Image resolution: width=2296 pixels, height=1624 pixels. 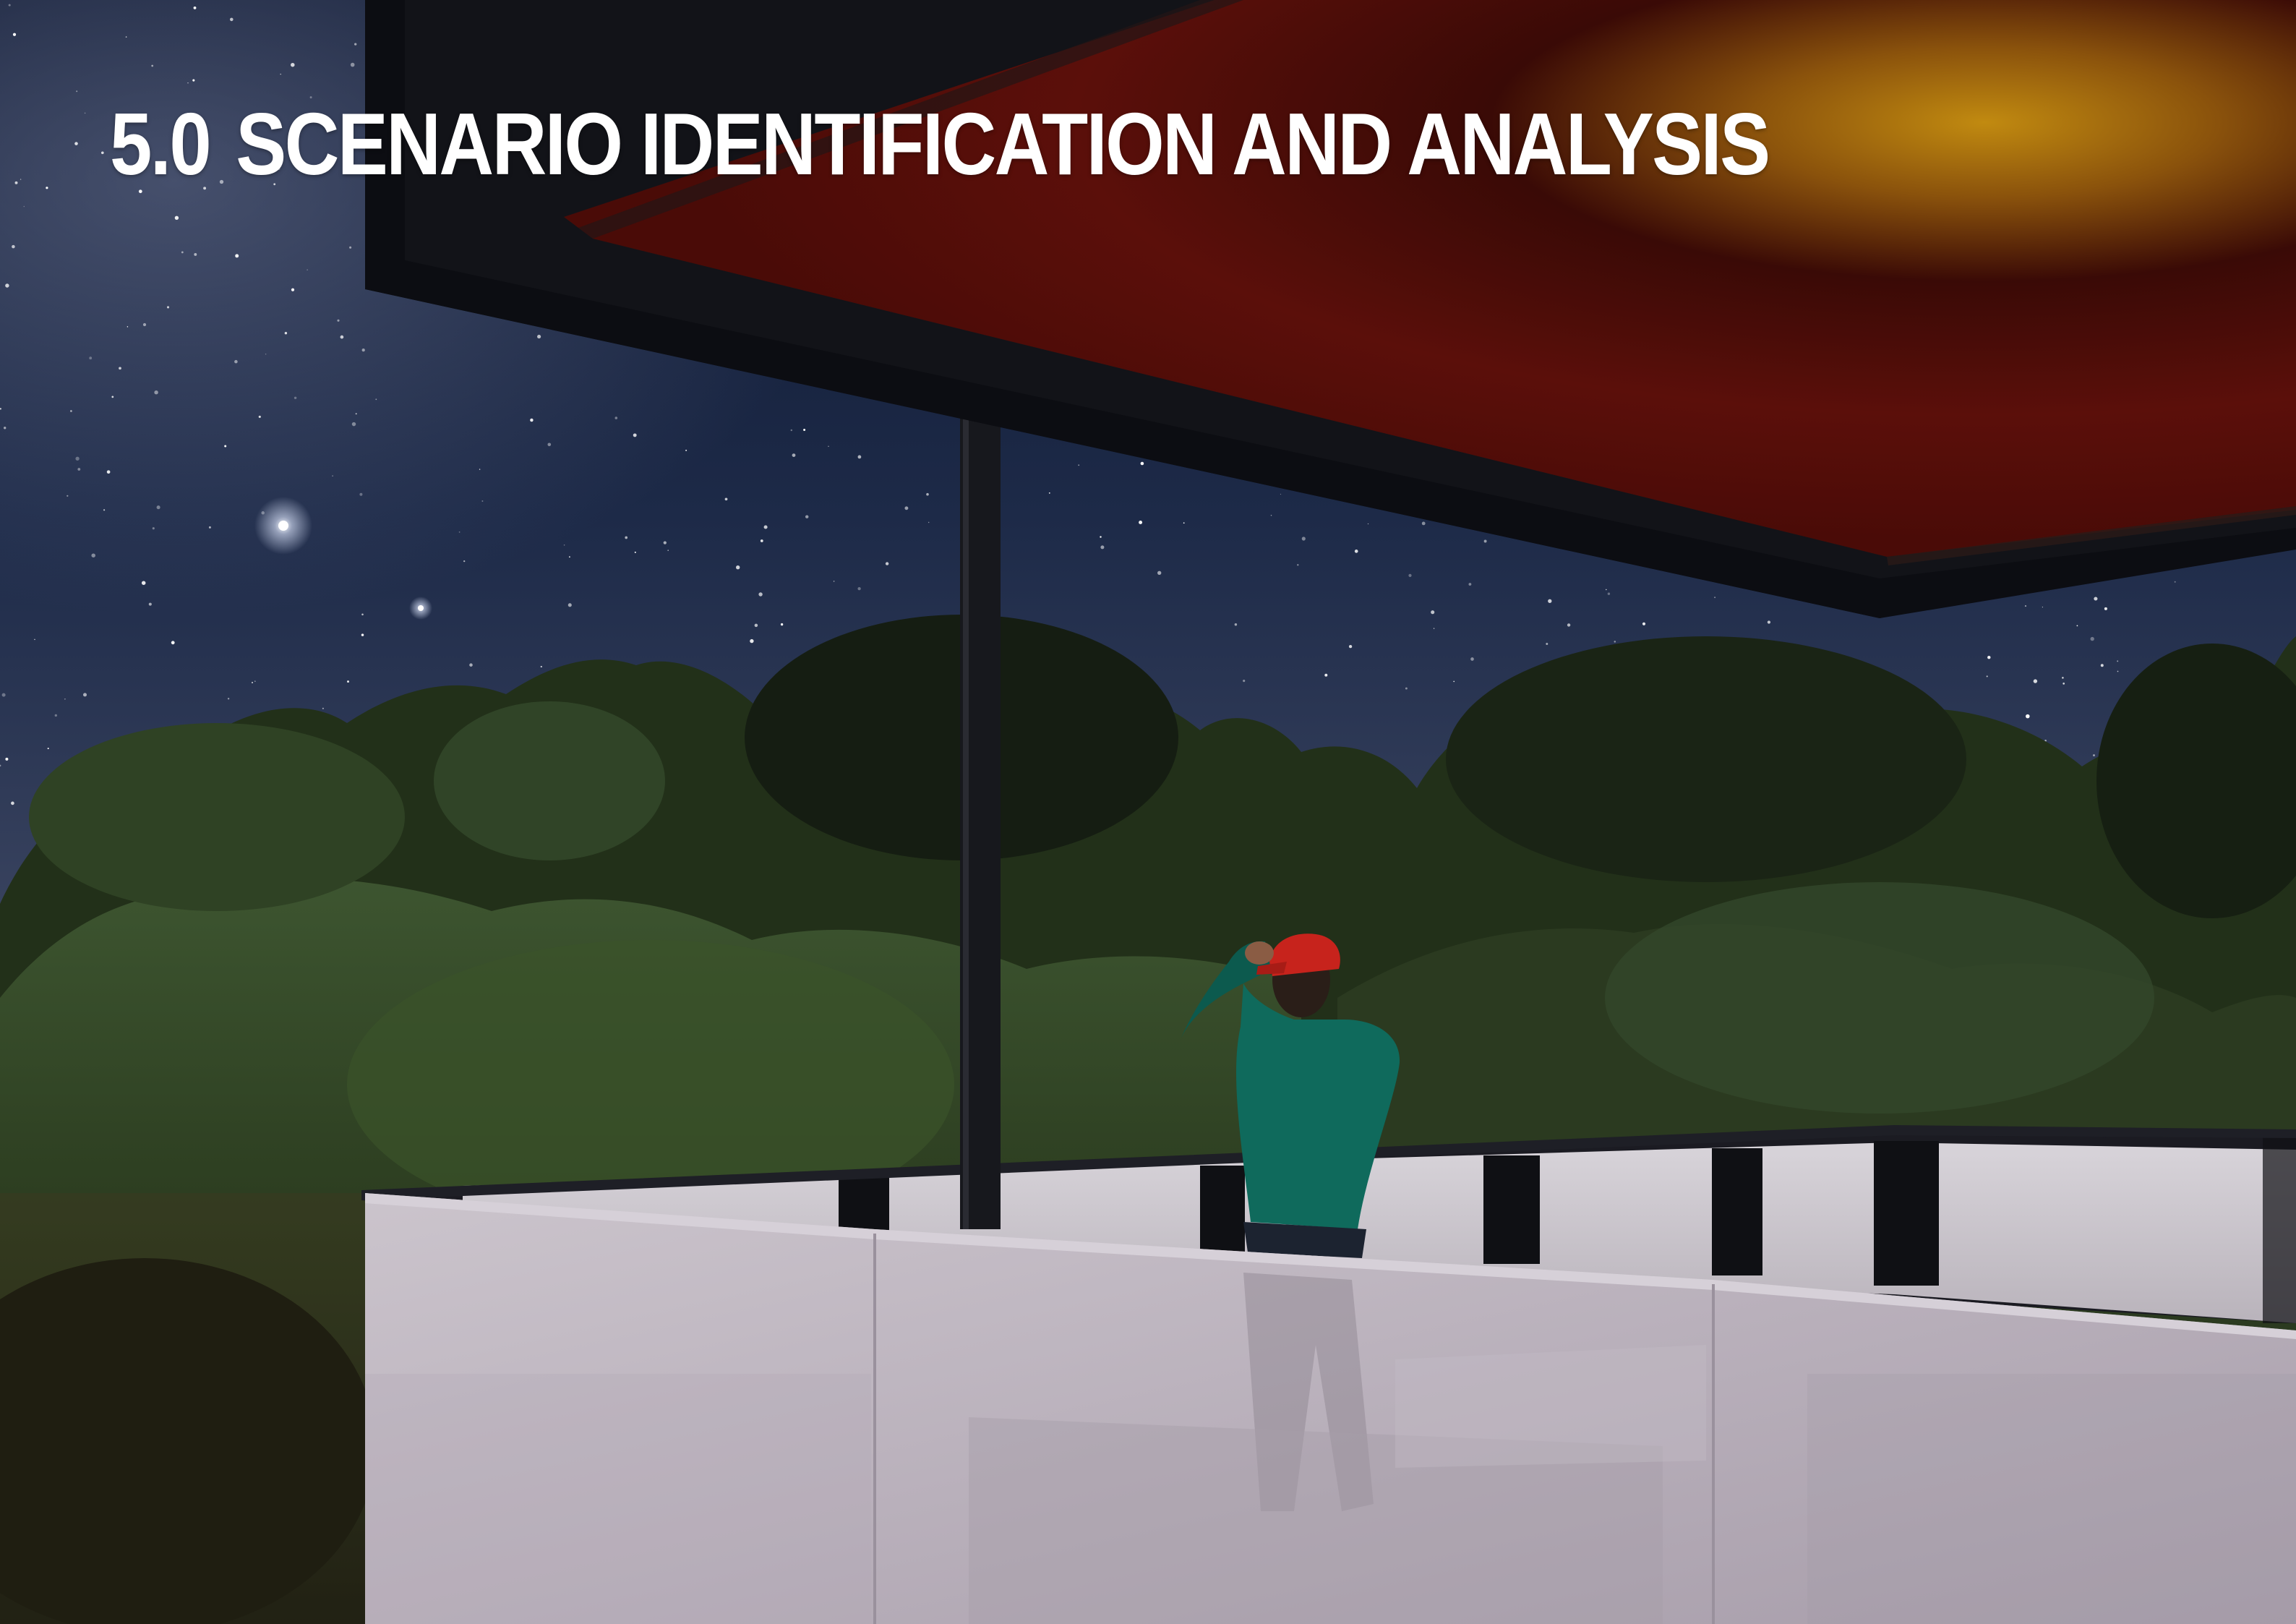 What do you see at coordinates (1290, 1095) in the screenshot?
I see `person-stargazing` at bounding box center [1290, 1095].